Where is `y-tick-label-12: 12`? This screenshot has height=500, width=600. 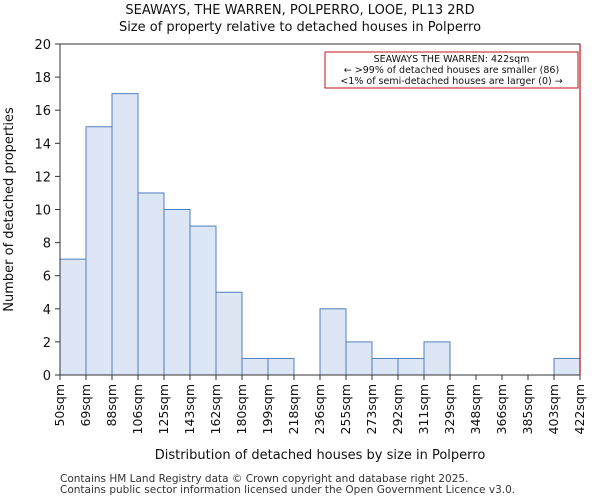 y-tick-label-12: 12 is located at coordinates (42, 177).